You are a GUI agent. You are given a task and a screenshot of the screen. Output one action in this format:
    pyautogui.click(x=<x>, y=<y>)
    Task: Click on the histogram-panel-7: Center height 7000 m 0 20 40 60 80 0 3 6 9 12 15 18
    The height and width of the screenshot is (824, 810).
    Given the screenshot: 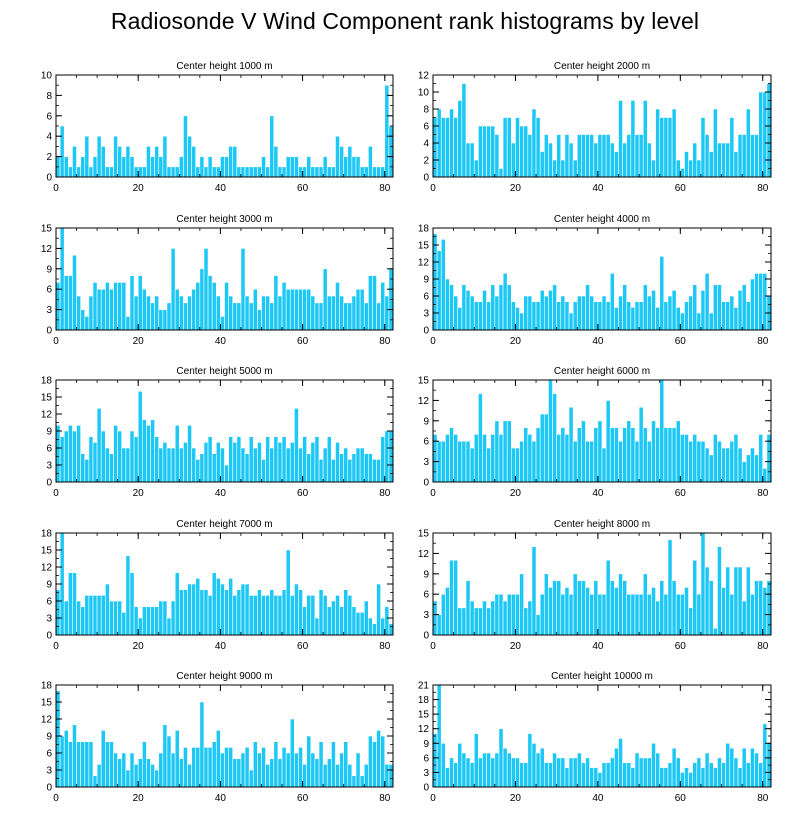 What is the action you would take?
    pyautogui.click(x=217, y=585)
    